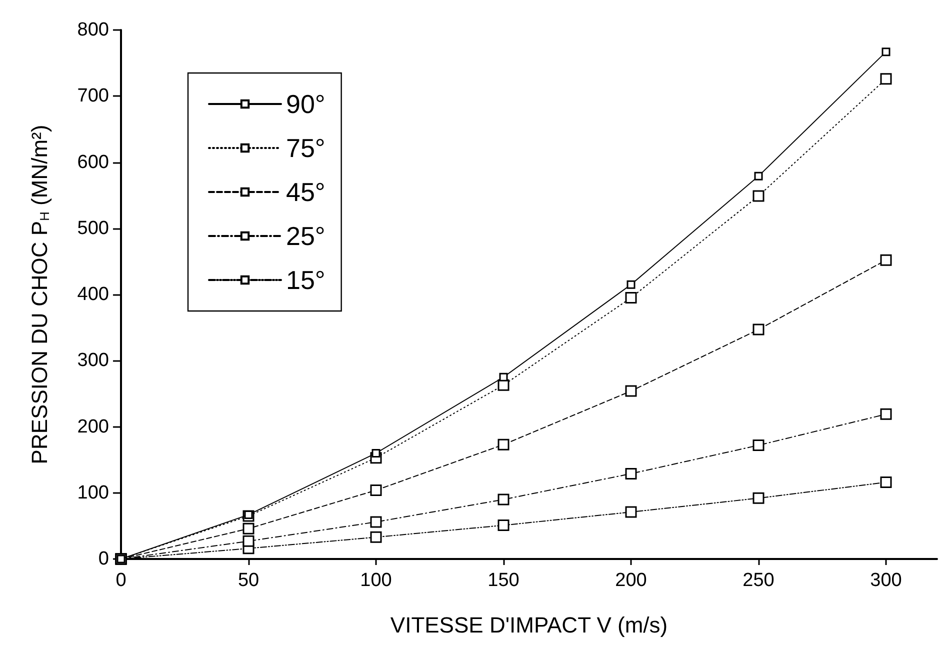  I want to click on legend-label: 15°, so click(306, 280).